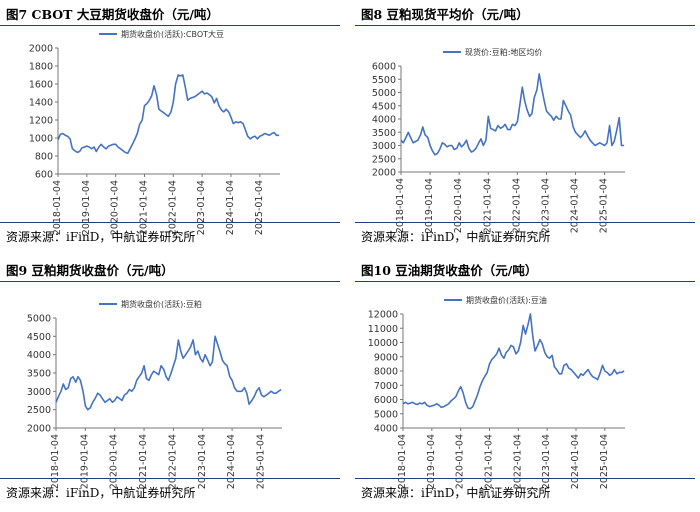 The width and height of the screenshot is (700, 512). Describe the element at coordinates (161, 304) in the screenshot. I see `legend-label: 期货收盘价(活跃):豆粕` at that location.